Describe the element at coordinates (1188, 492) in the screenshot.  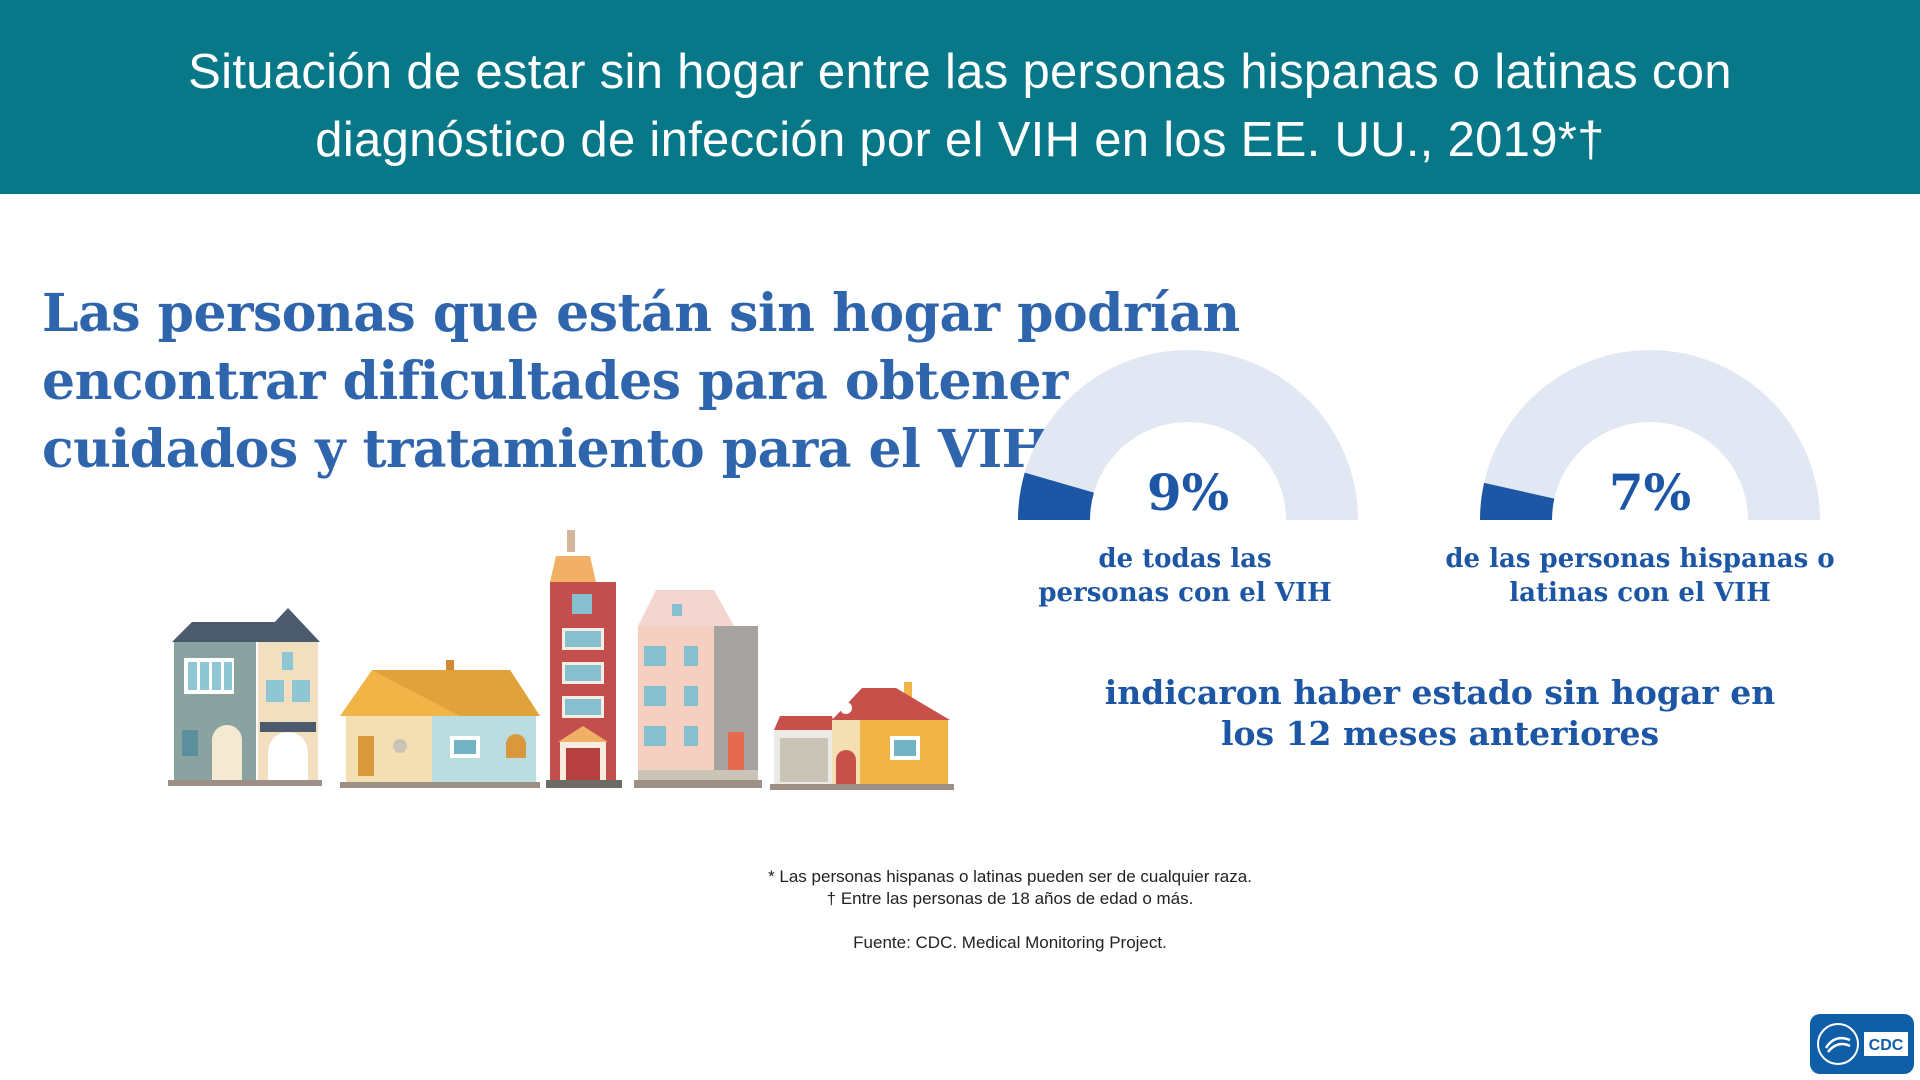
I see `gauge-1-value-label: 9%` at that location.